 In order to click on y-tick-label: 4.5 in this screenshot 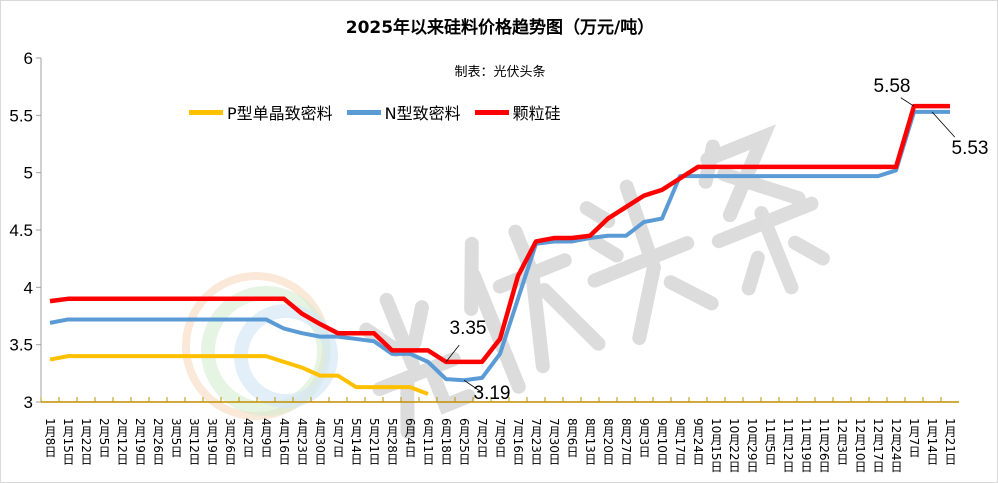, I will do `click(21, 230)`.